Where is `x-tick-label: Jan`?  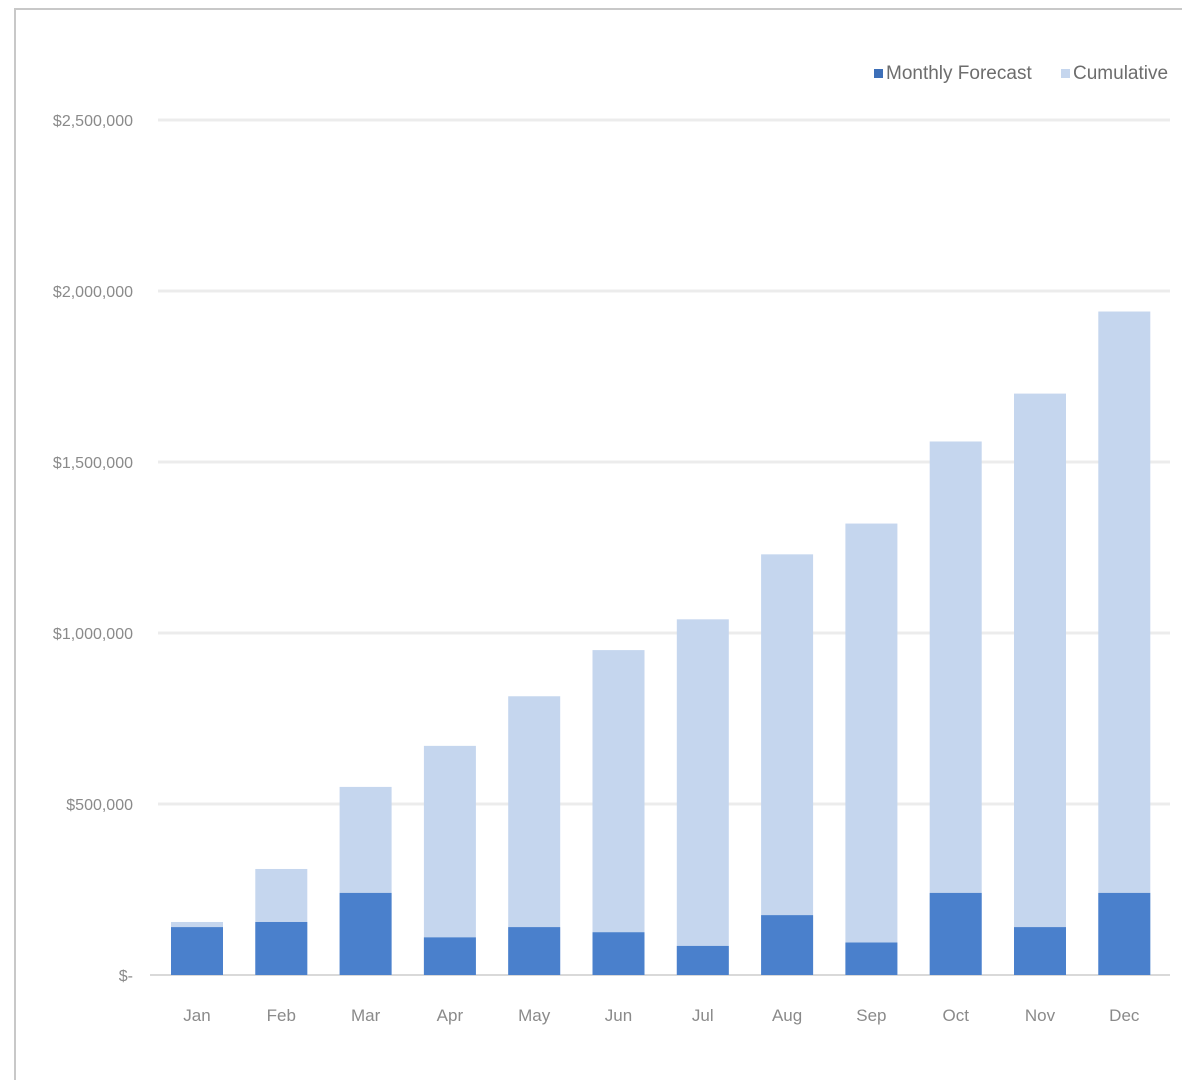 x-tick-label: Jan is located at coordinates (196, 1015).